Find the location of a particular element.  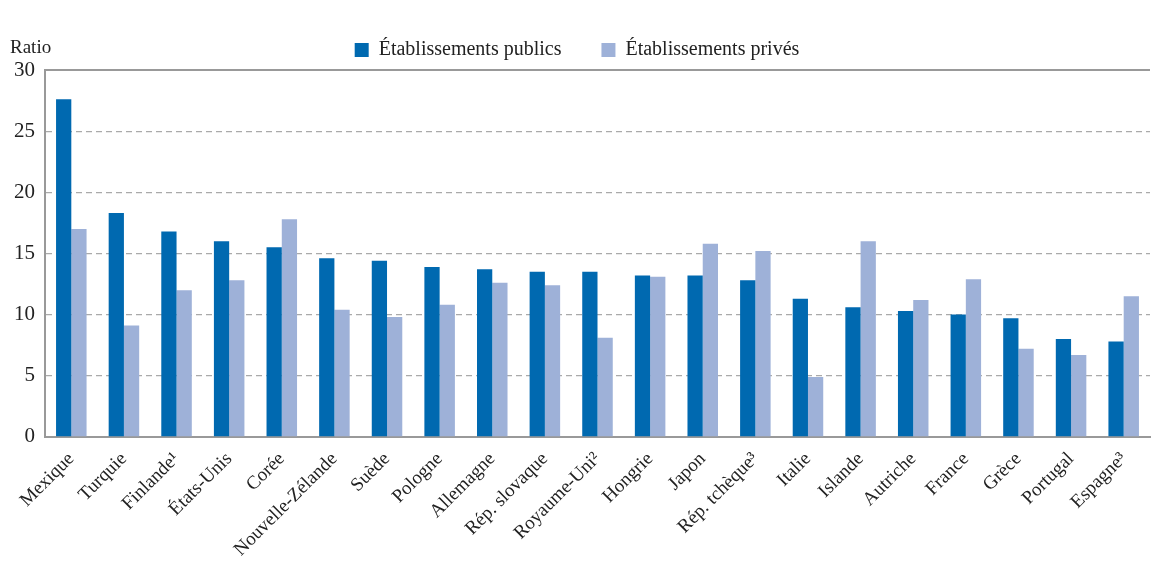

y-tick-label: 25 is located at coordinates (24, 129).